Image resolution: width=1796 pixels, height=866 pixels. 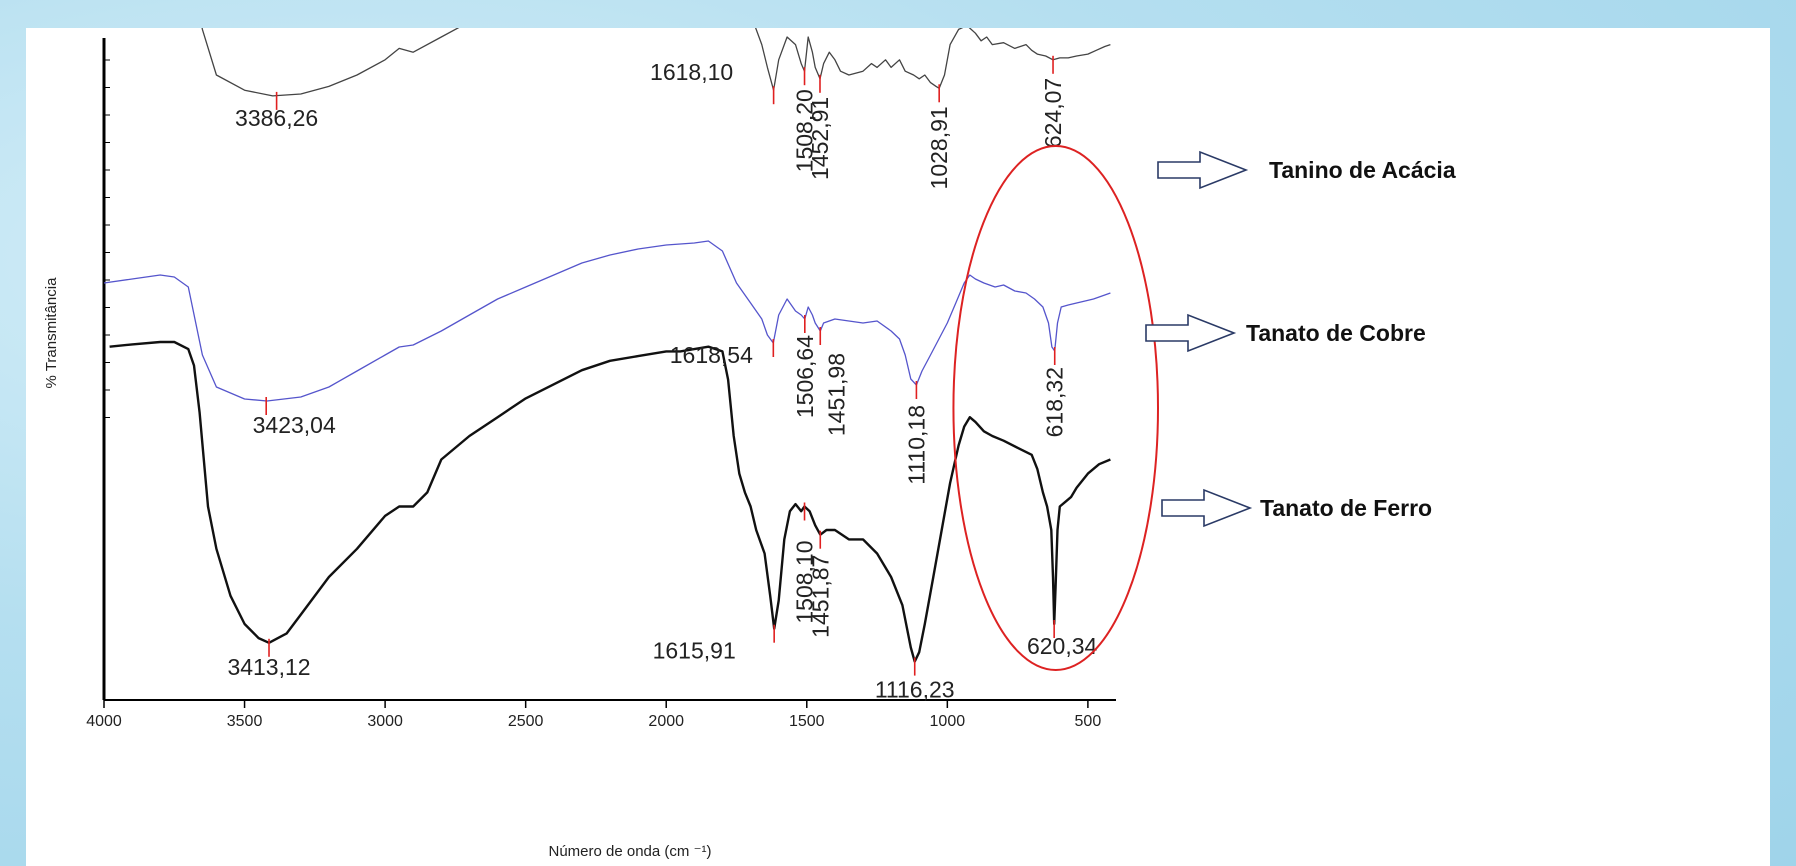 I want to click on x-tick-label: 1000, so click(x=948, y=721).